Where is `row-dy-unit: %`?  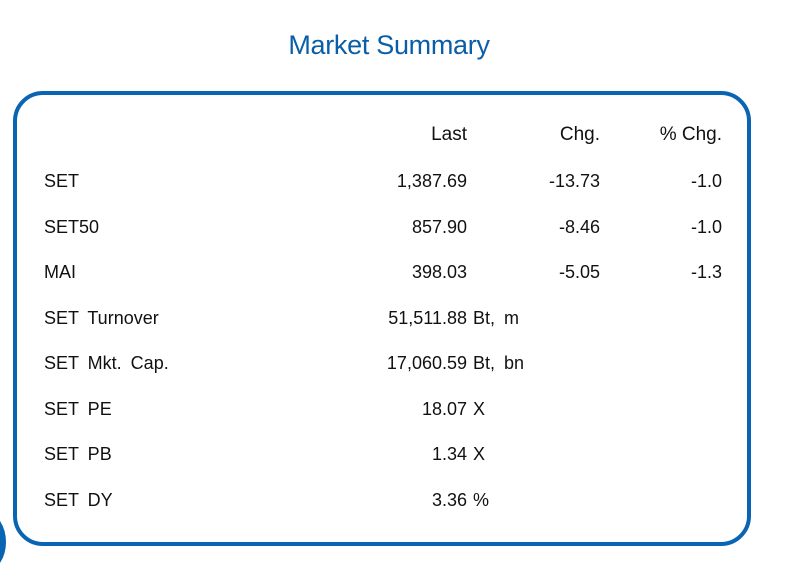 row-dy-unit: % is located at coordinates (481, 500).